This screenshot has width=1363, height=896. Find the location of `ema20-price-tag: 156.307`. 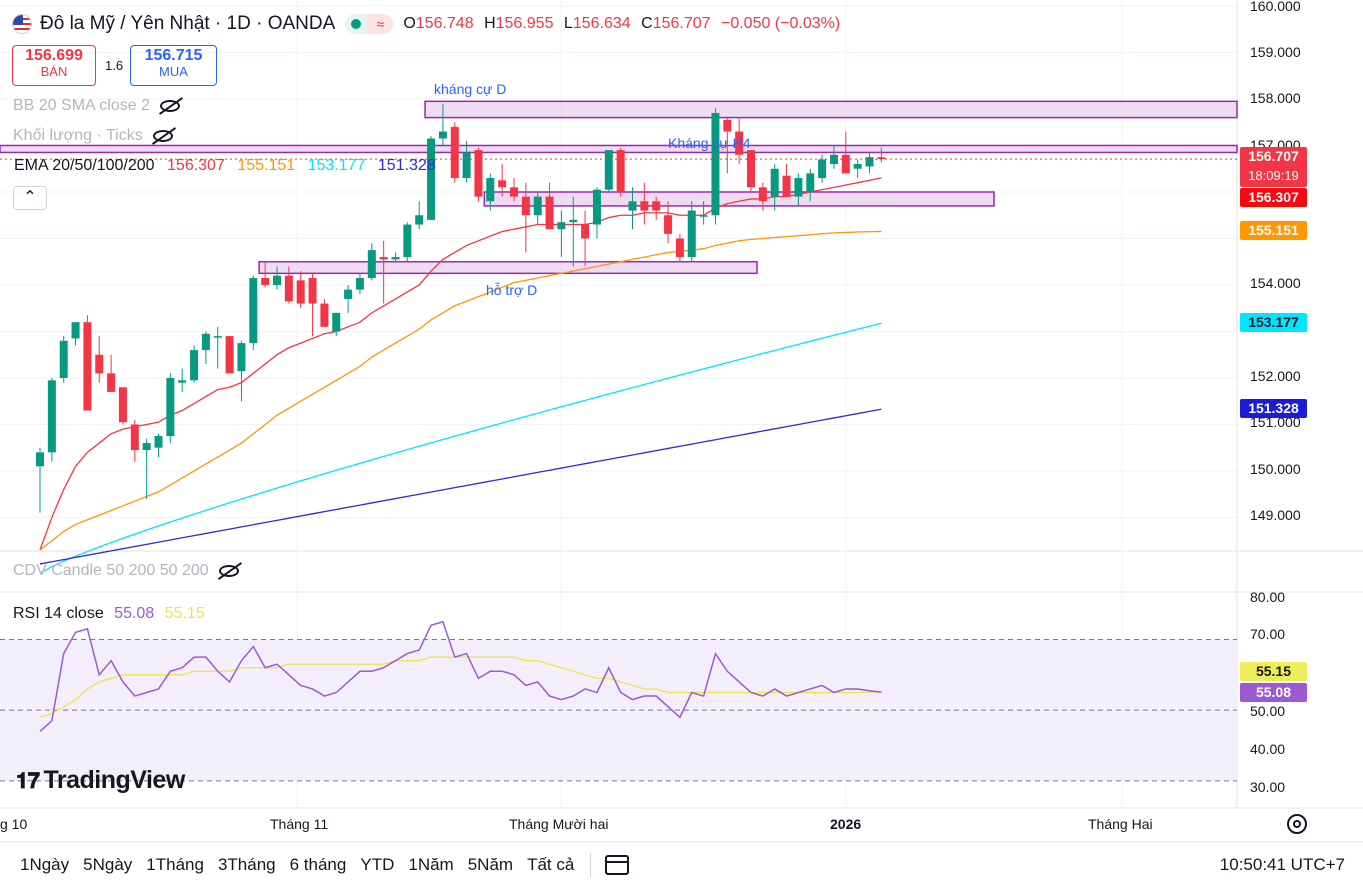

ema20-price-tag: 156.307 is located at coordinates (1273, 197).